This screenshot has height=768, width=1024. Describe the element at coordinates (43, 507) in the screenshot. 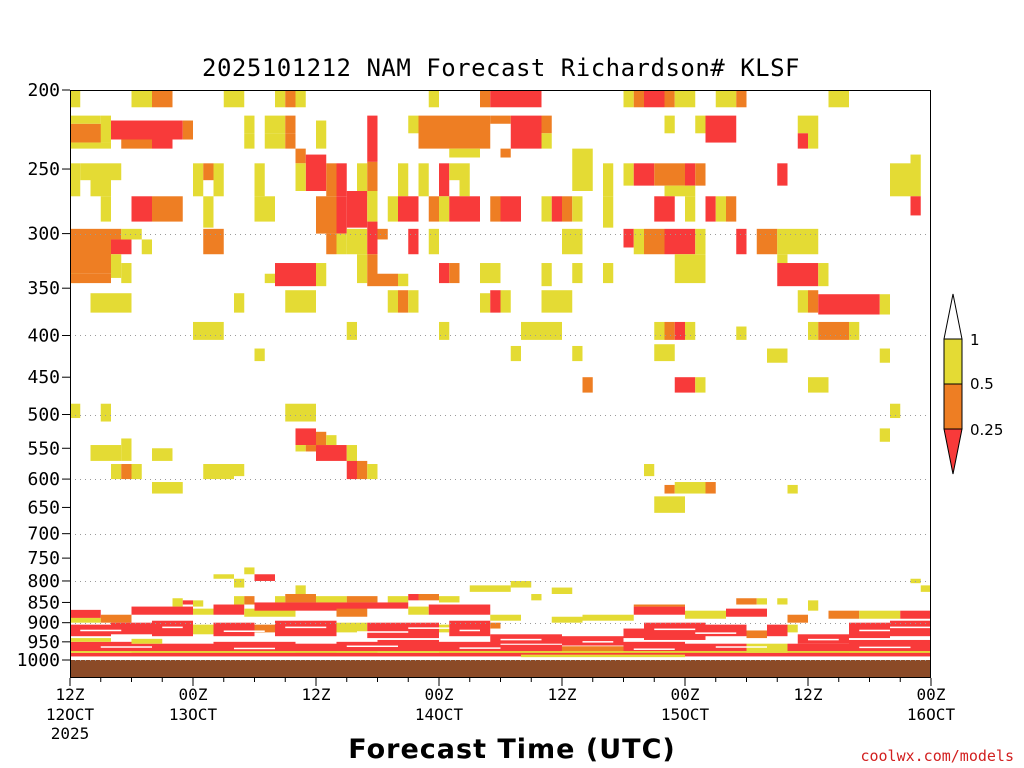

I see `y-tick-label: 650` at that location.